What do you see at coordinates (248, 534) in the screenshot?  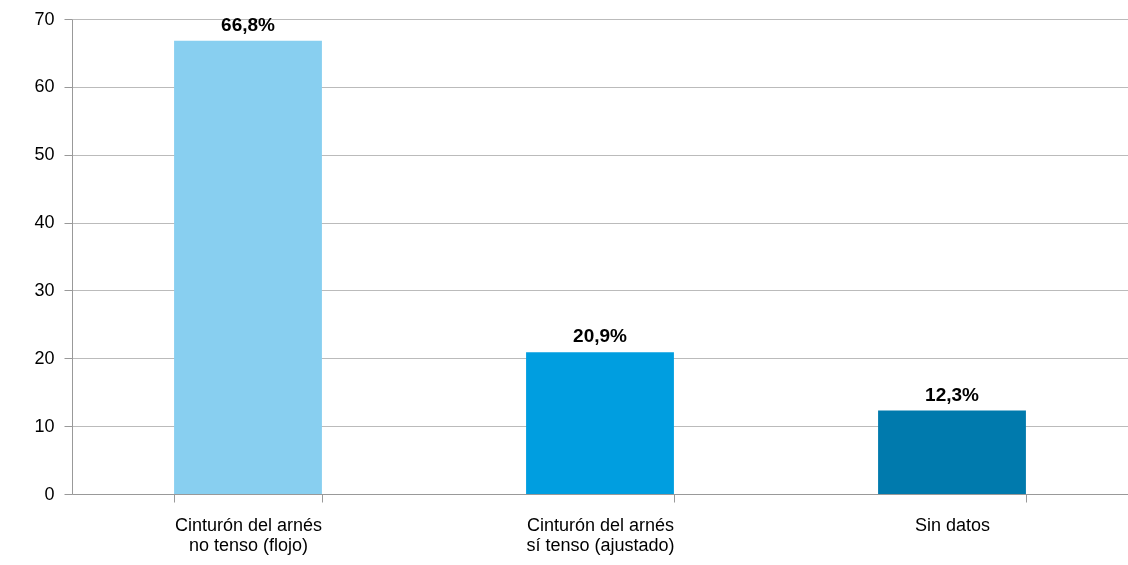 I see `x-tick-label: Cinturón del arnés no tenso (flojo)` at bounding box center [248, 534].